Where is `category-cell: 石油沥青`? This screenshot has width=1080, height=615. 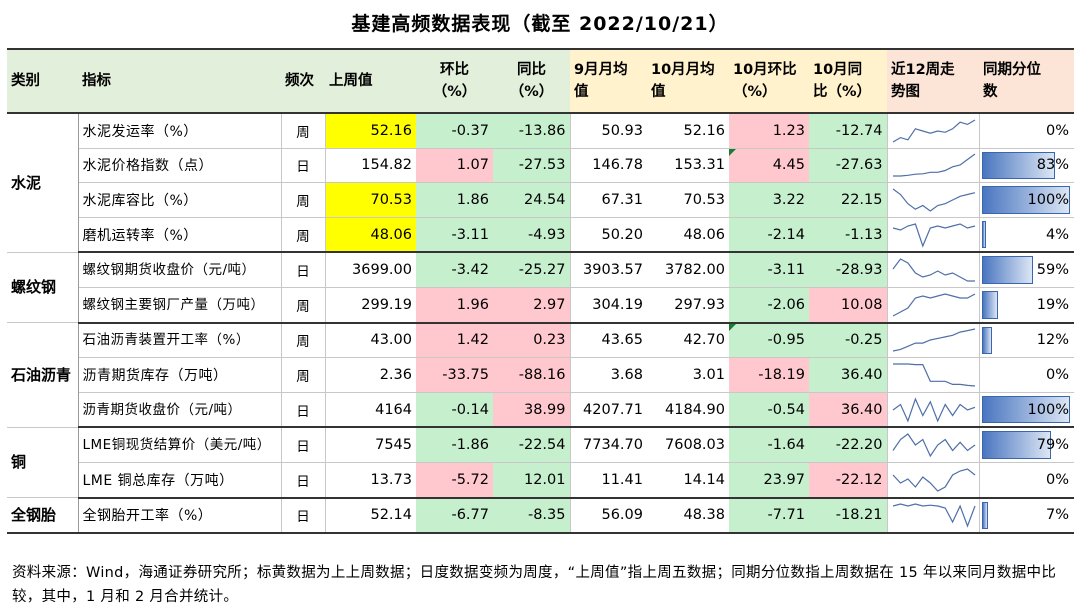
category-cell: 石油沥青 is located at coordinates (43, 375).